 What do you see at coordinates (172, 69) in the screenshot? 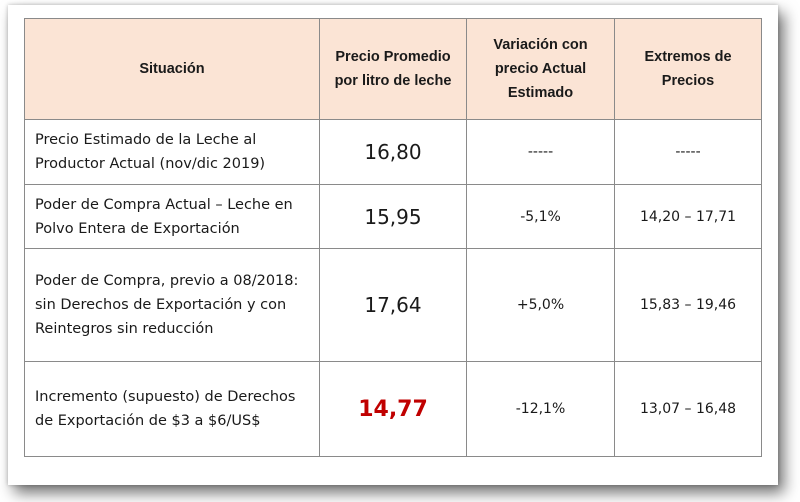
I see `header-situacion: Situación` at bounding box center [172, 69].